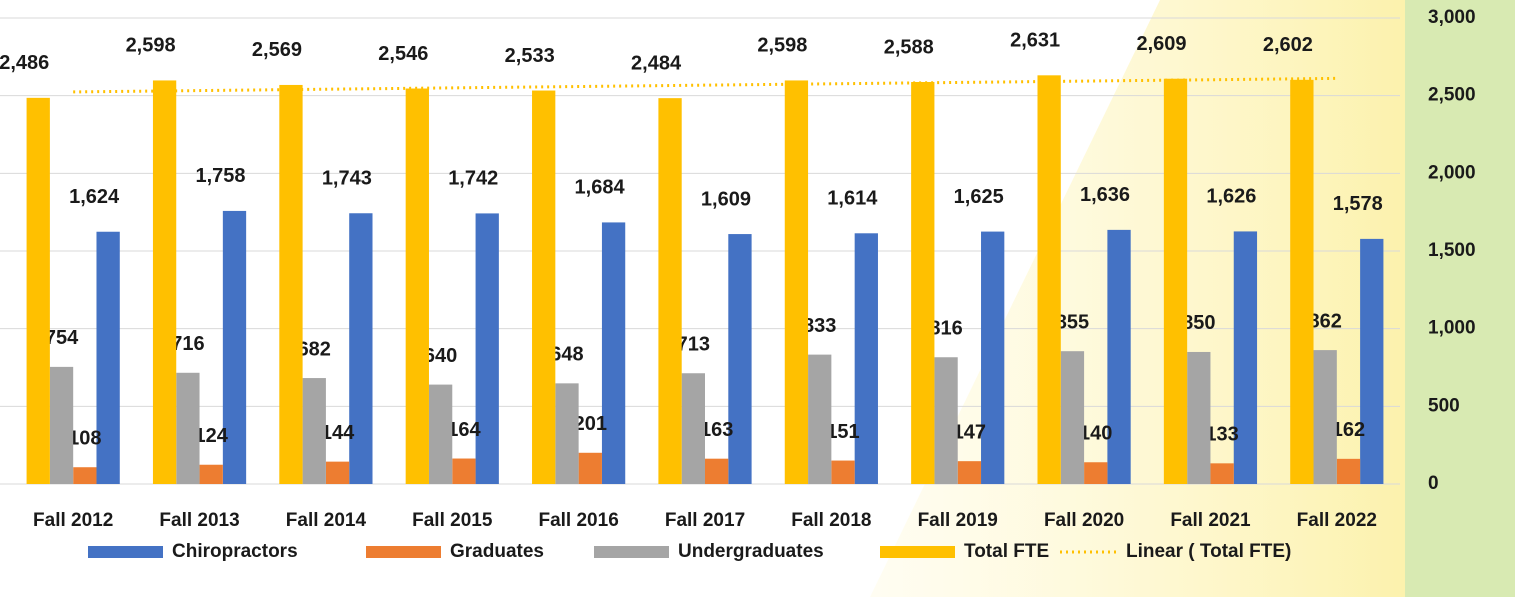  What do you see at coordinates (1198, 323) in the screenshot?
I see `data-label: 850` at bounding box center [1198, 323].